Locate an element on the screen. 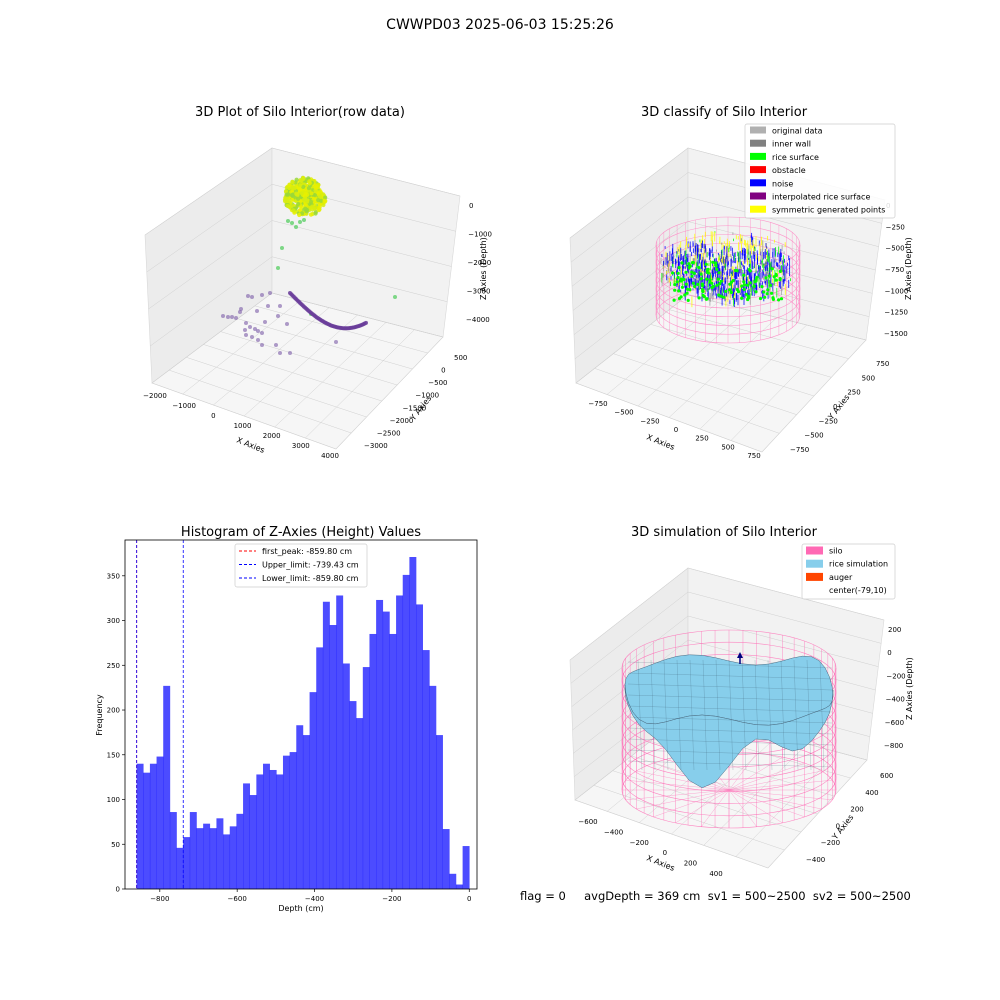 This screenshot has width=1000, height=1000. raw-x-axis-label: X Axies is located at coordinates (250, 445).